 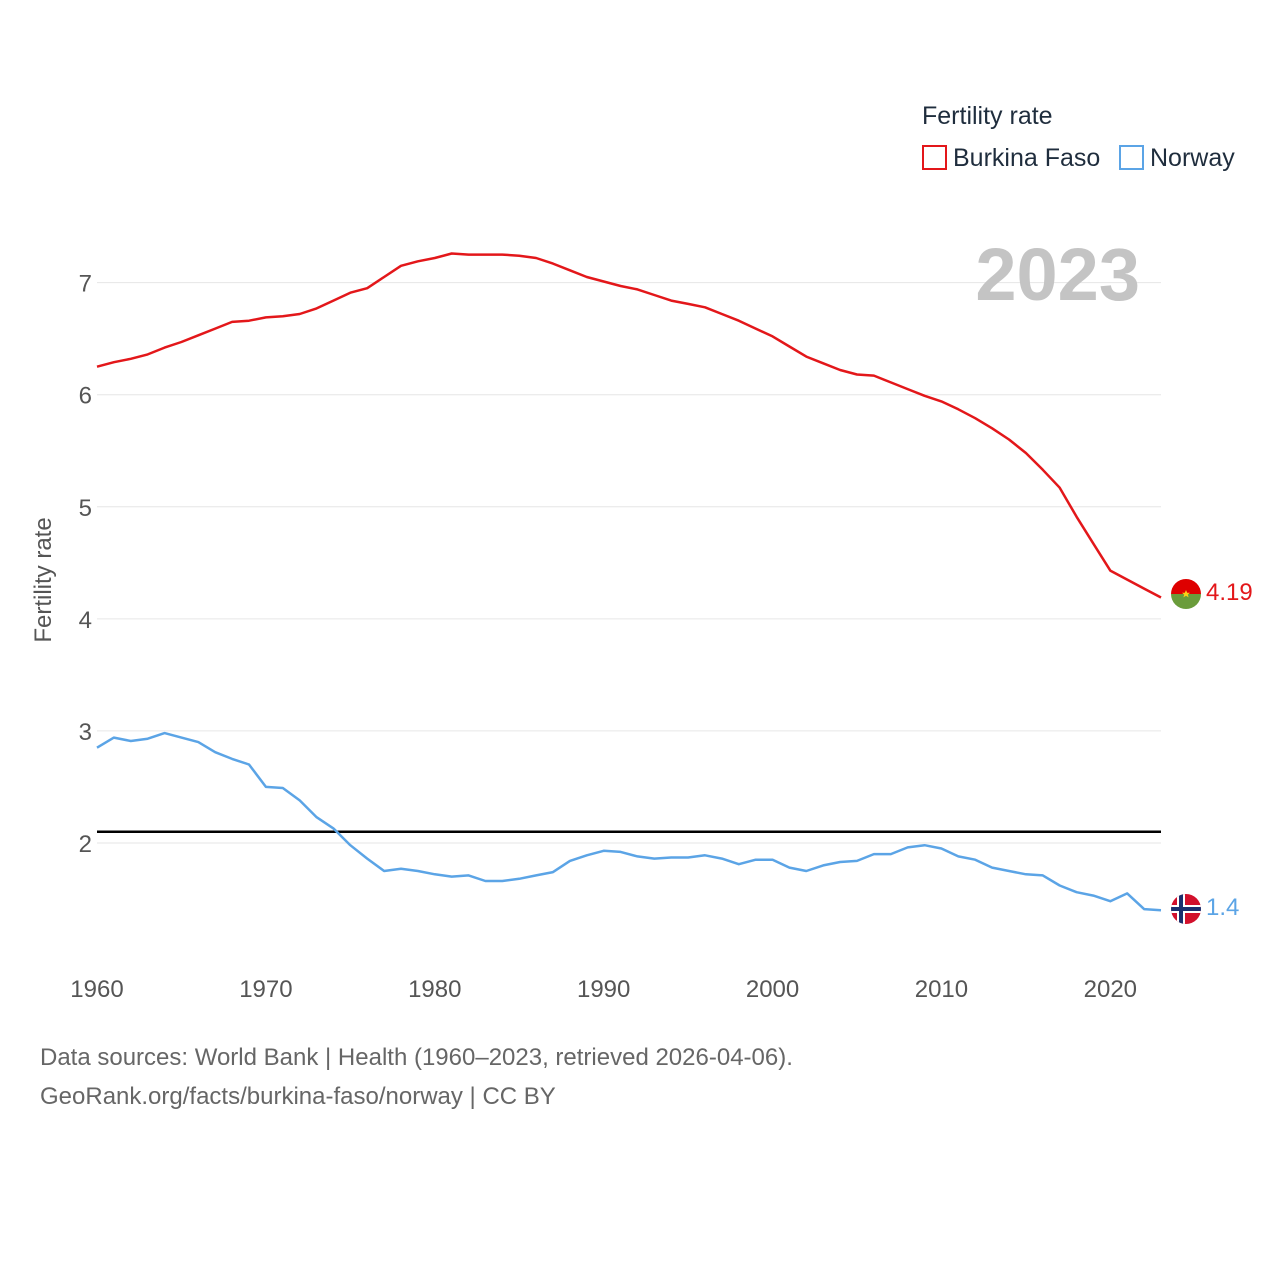 I want to click on legend-swatch-norway, so click(x=1131, y=157).